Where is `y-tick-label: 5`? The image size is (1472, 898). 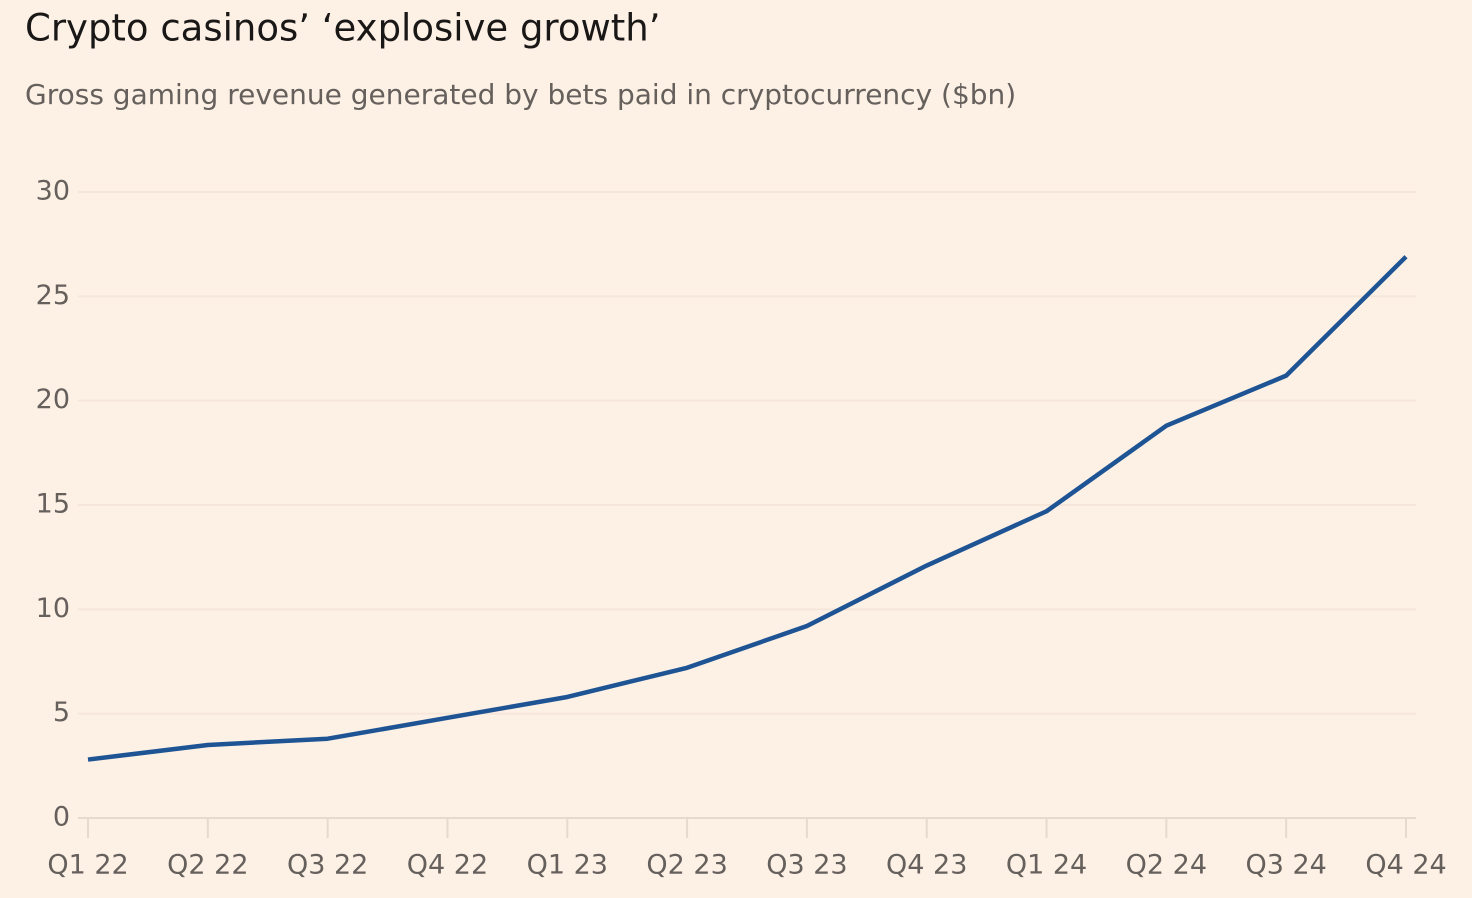
y-tick-label: 5 is located at coordinates (61, 712).